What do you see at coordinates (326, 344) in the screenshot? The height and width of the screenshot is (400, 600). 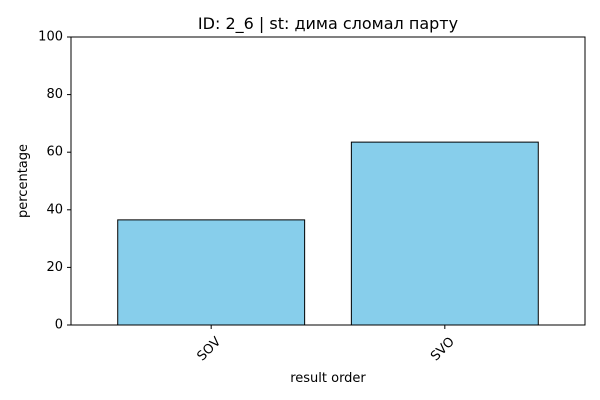 I see `x-axis: SOV SVO` at bounding box center [326, 344].